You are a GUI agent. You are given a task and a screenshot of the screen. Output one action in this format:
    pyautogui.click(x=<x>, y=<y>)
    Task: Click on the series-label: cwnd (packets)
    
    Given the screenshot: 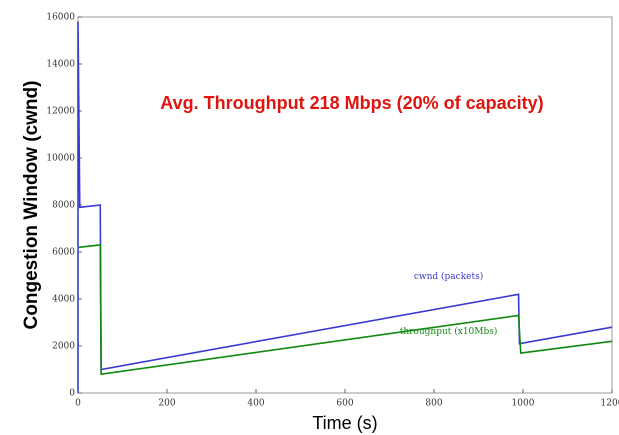 What is the action you would take?
    pyautogui.click(x=448, y=276)
    